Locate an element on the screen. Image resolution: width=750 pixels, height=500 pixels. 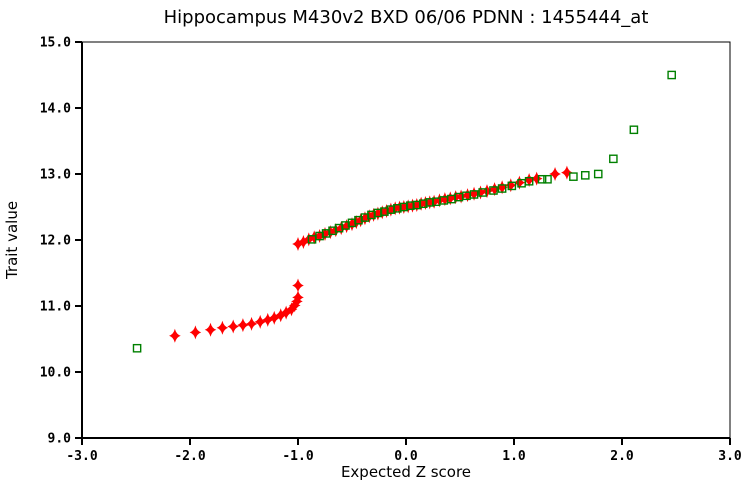
x-tick-label: -1.0 is located at coordinates (297, 456).